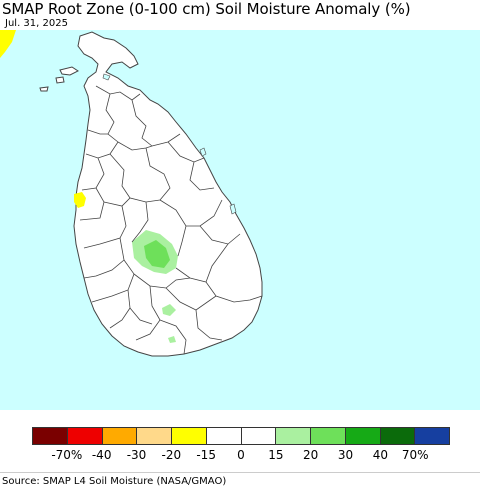 The image size is (480, 490). Describe the element at coordinates (101, 455) in the screenshot. I see `legend-label: -40` at that location.